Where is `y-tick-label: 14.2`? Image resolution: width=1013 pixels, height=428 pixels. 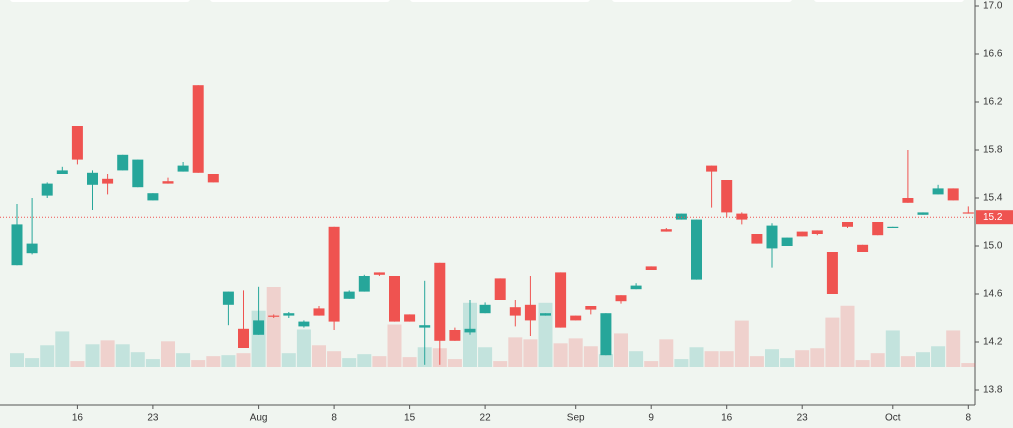
y-tick-label: 14.2 is located at coordinates (993, 342).